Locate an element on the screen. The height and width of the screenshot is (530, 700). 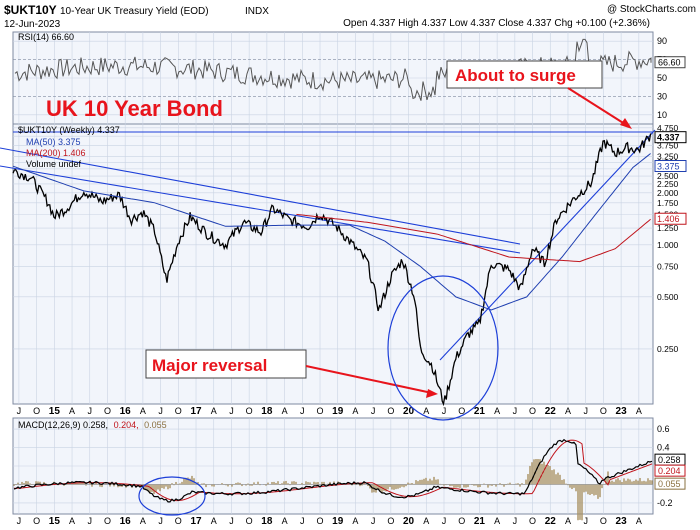
macd-legend: MACD(12,26,9) 0.258, 0.204, 0.055 is located at coordinates (92, 425).